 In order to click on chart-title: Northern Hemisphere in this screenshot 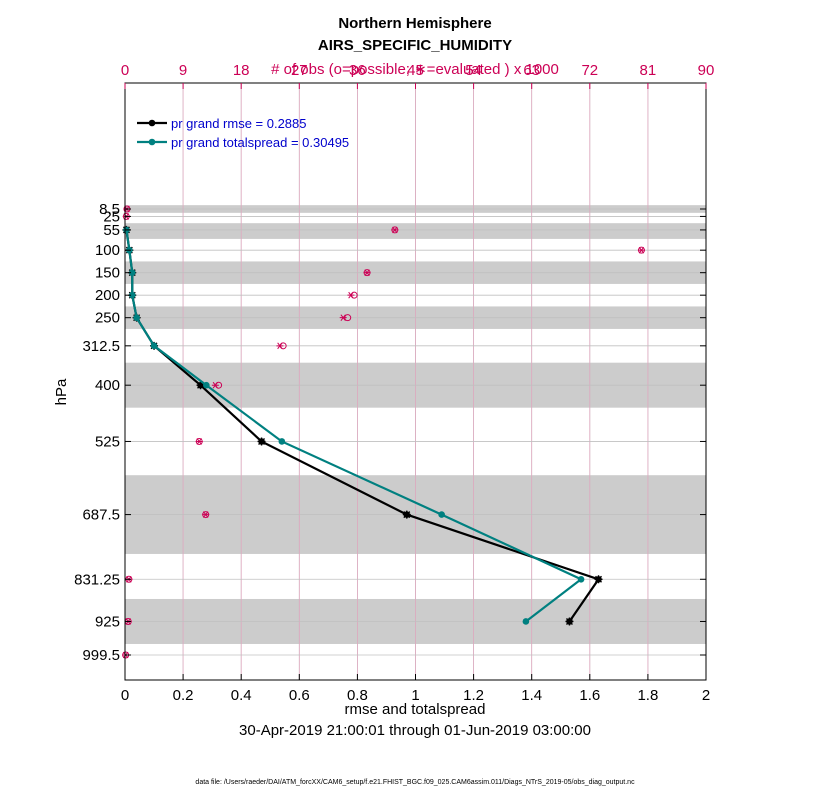, I will do `click(414, 23)`.